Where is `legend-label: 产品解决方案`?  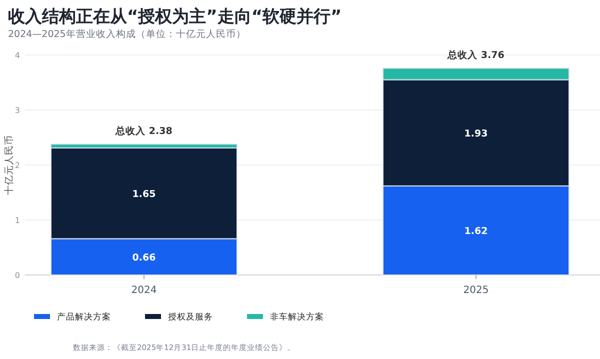 legend-label: 产品解决方案 is located at coordinates (84, 317).